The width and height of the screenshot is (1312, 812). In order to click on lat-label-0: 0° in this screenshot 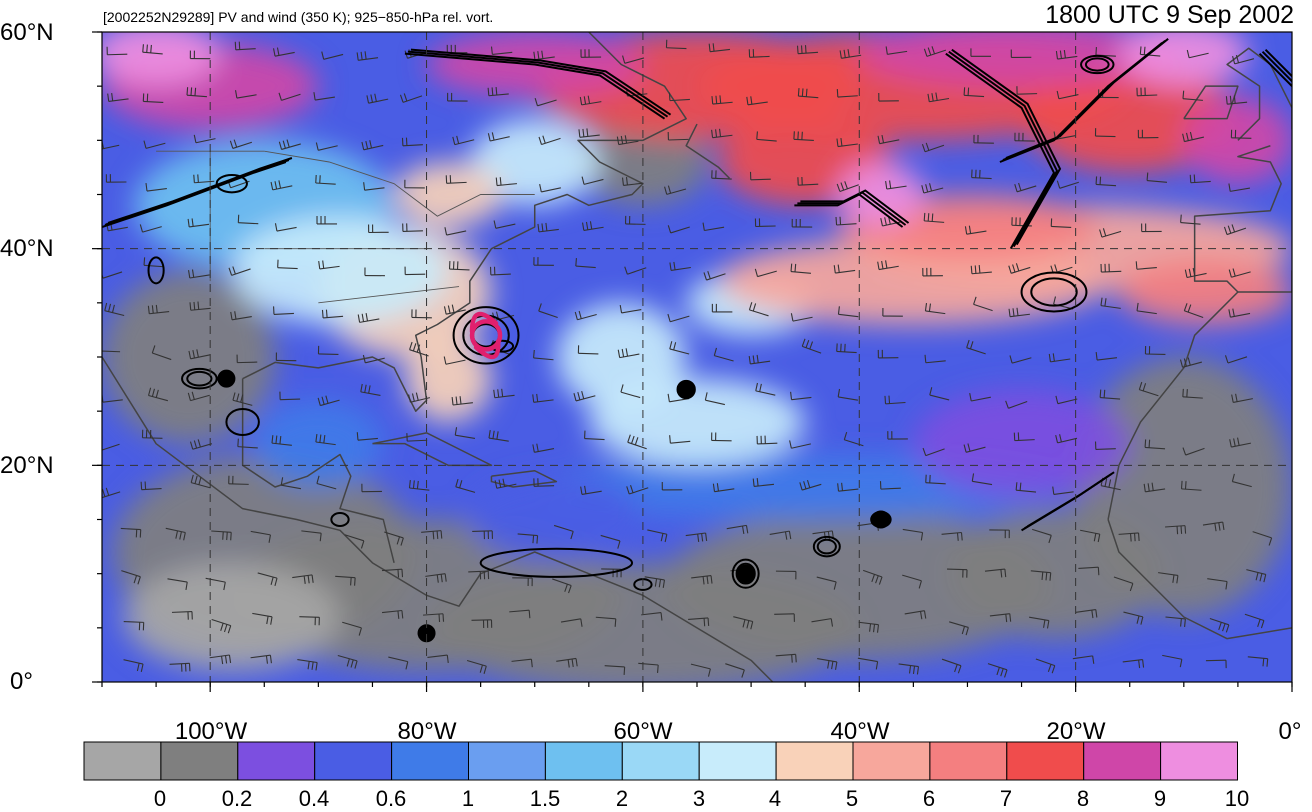, I will do `click(21, 682)`.